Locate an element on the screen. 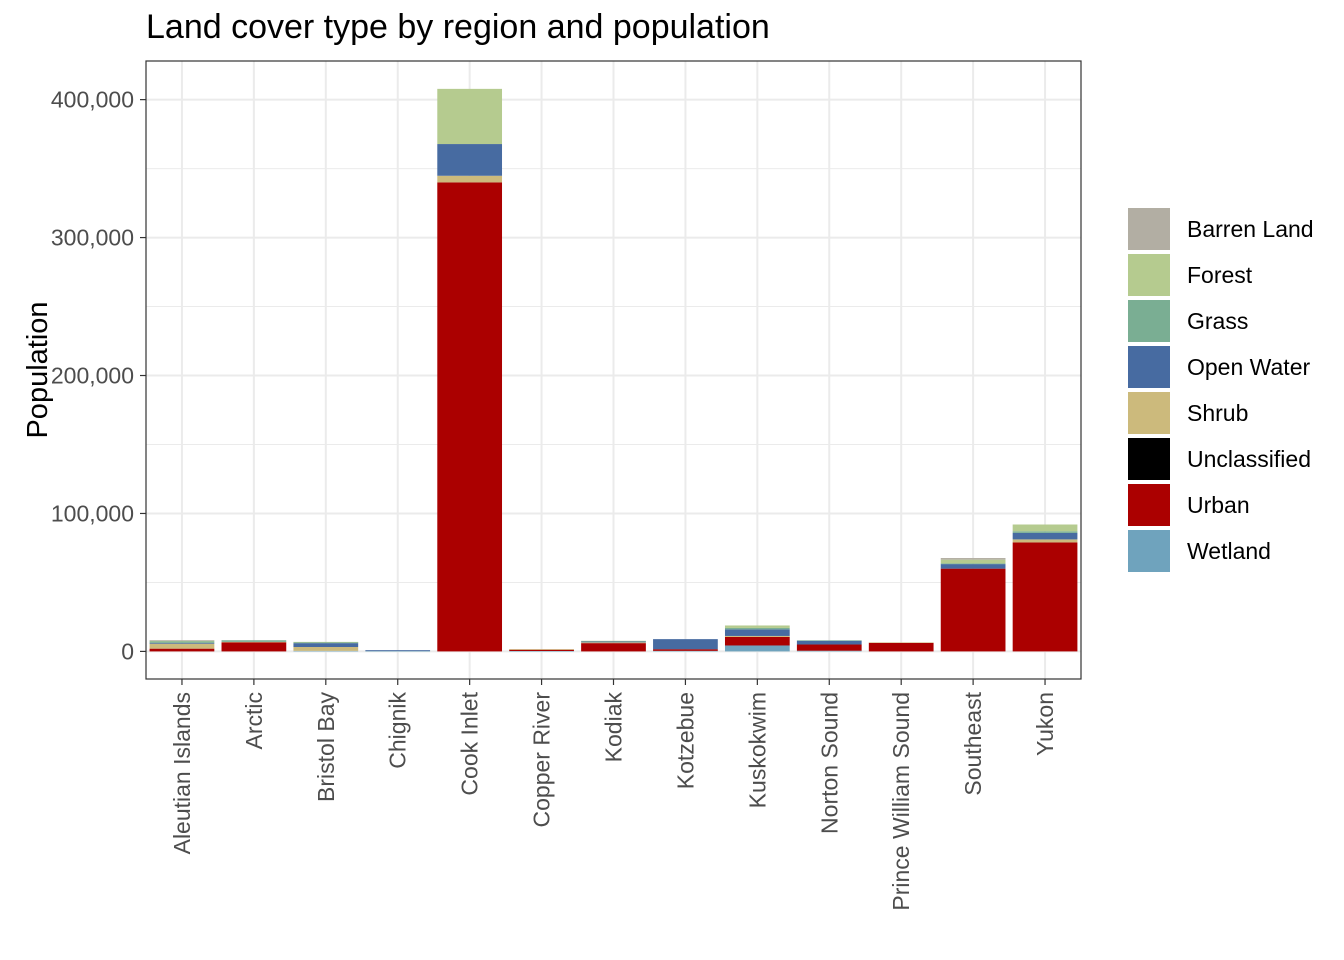 Image resolution: width=1344 pixels, height=960 pixels. legend-label: Urban is located at coordinates (1218, 505).